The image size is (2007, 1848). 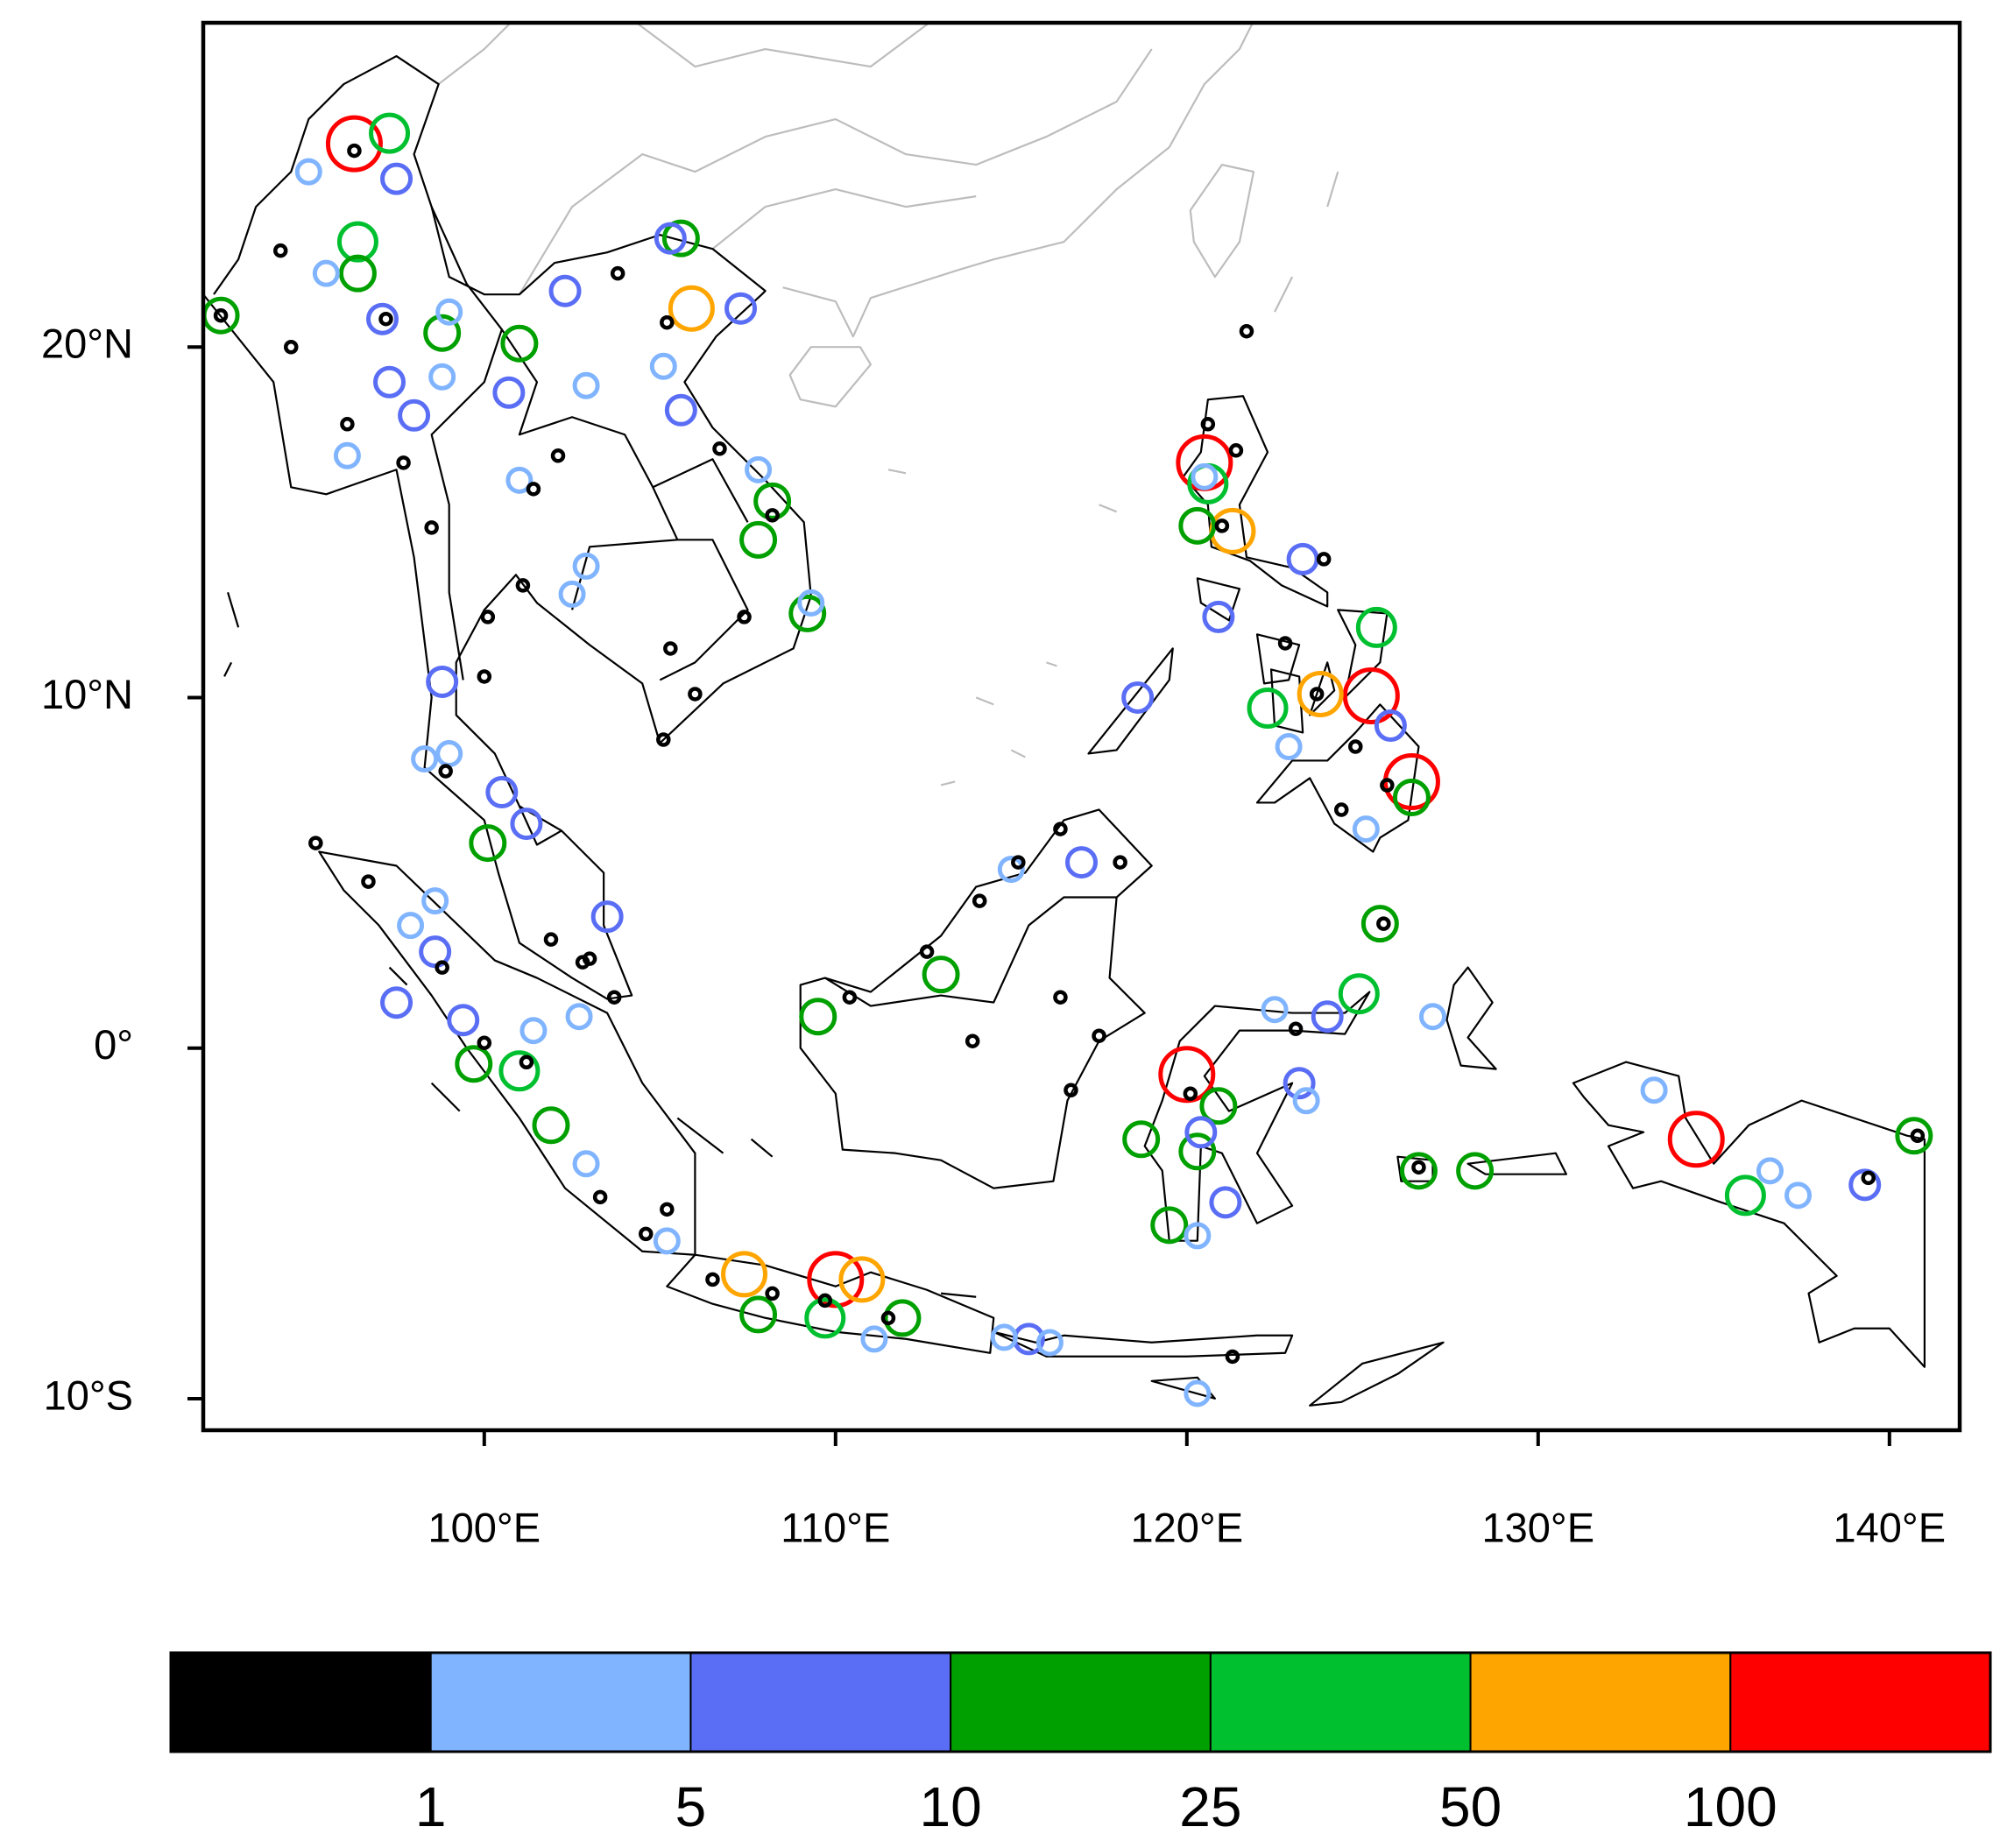 What do you see at coordinates (1081, 1702) in the screenshot?
I see `colorbar-frame` at bounding box center [1081, 1702].